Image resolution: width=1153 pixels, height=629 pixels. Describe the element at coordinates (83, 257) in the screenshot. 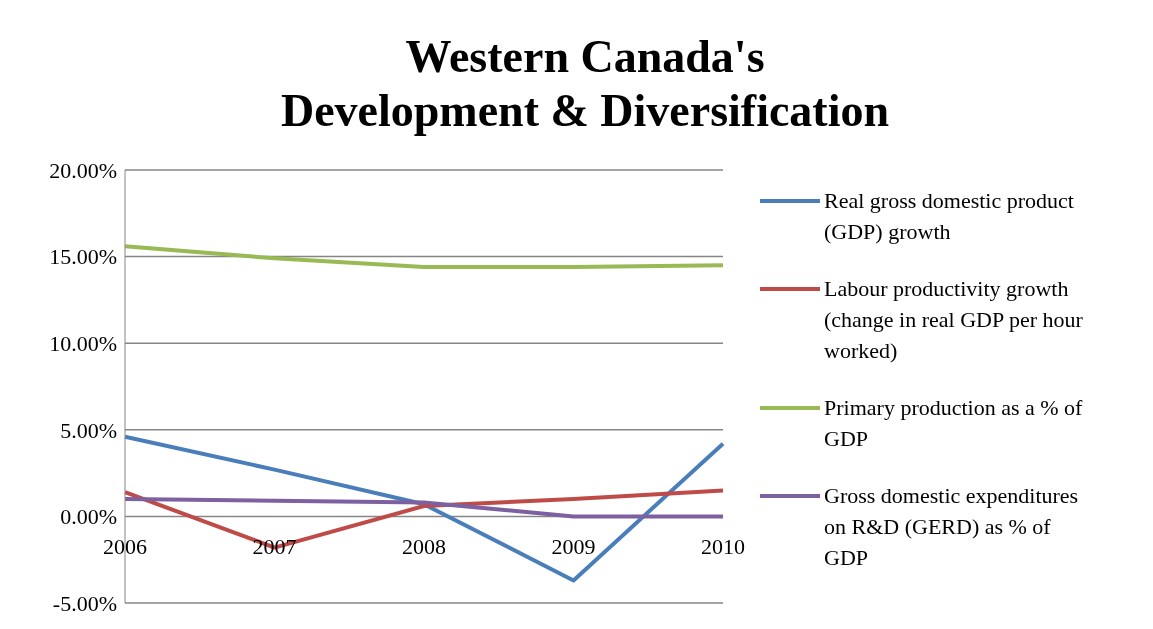

I see `y-tick-label: 15.00%` at that location.